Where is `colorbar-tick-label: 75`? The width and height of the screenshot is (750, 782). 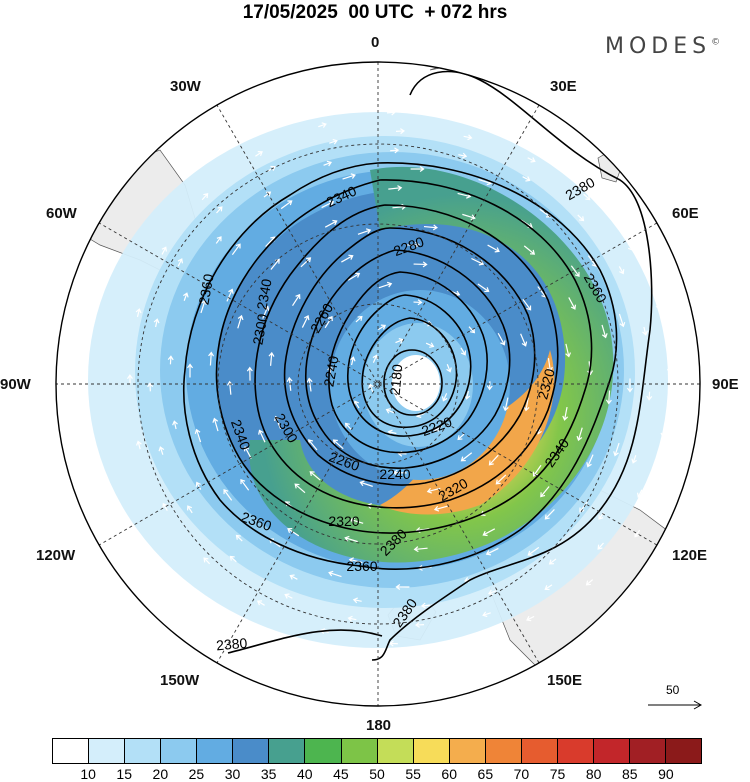 colorbar-tick-label: 75 is located at coordinates (557, 774).